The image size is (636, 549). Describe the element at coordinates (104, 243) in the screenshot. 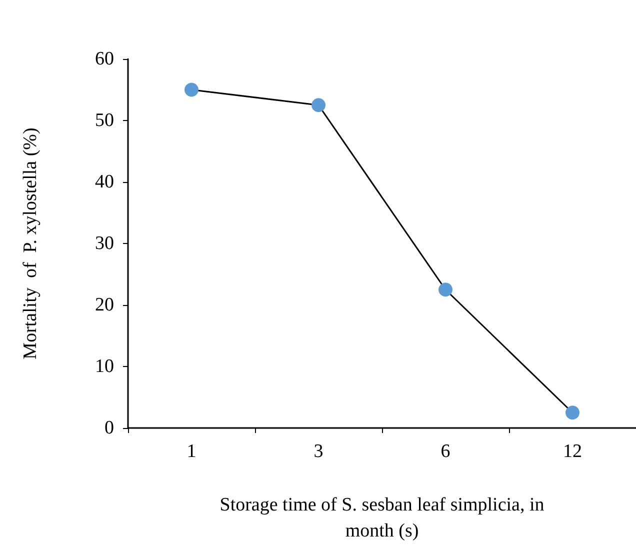

I see `y-tick-label: 30` at that location.